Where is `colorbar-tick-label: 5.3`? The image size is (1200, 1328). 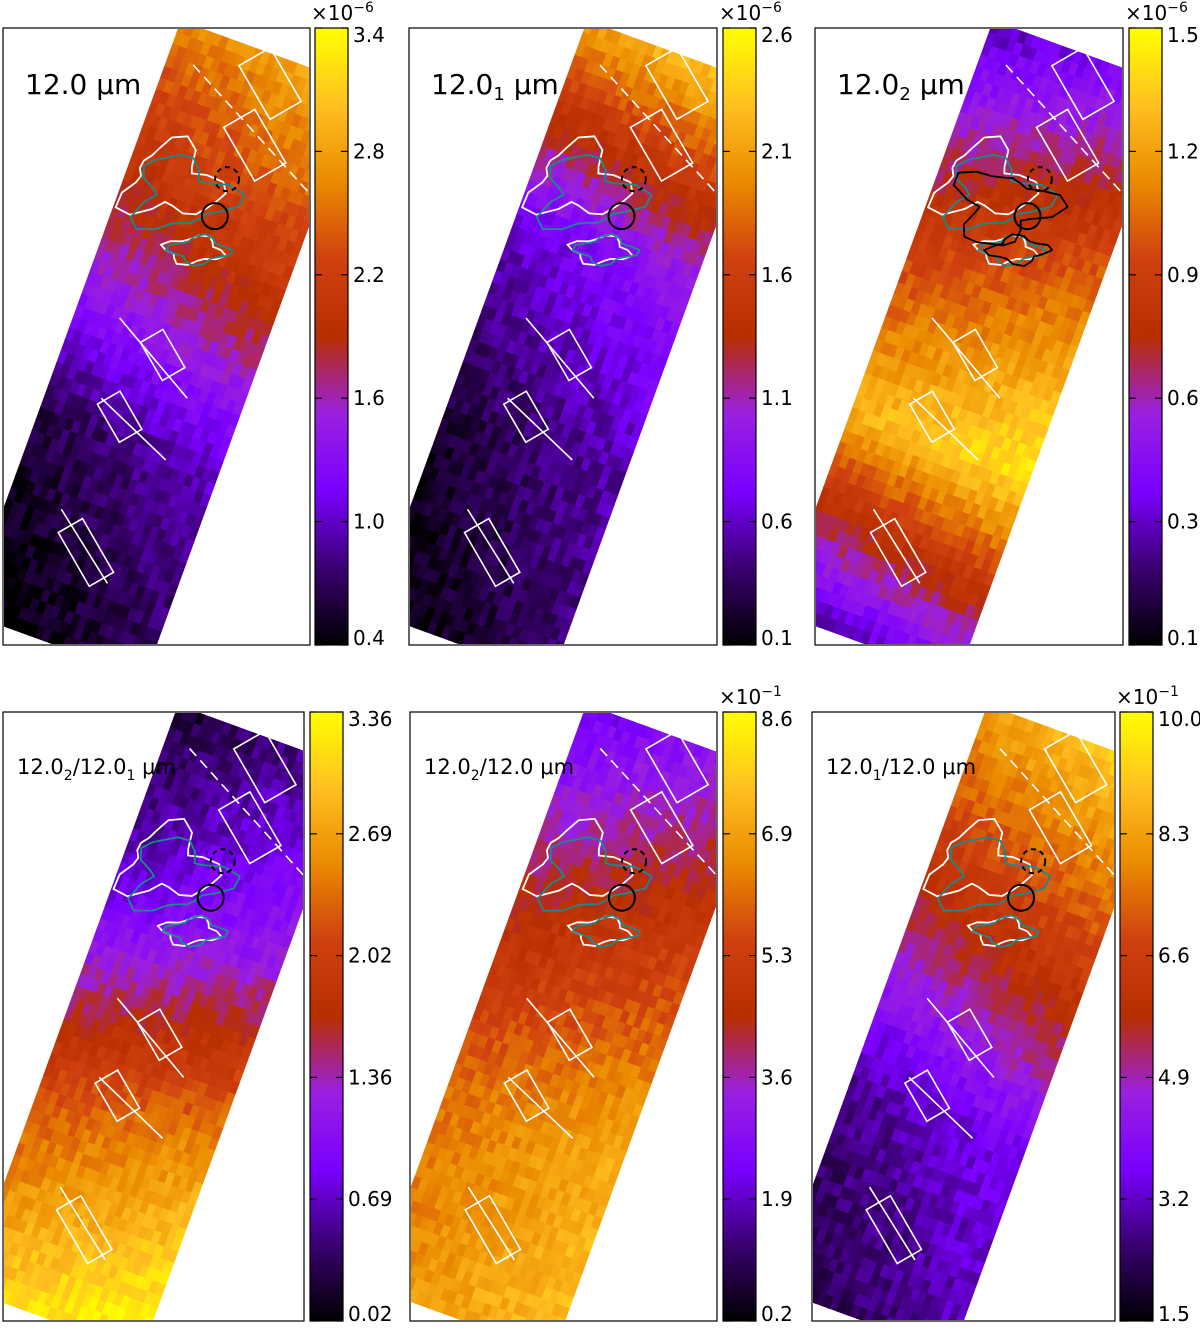 colorbar-tick-label: 5.3 is located at coordinates (777, 956).